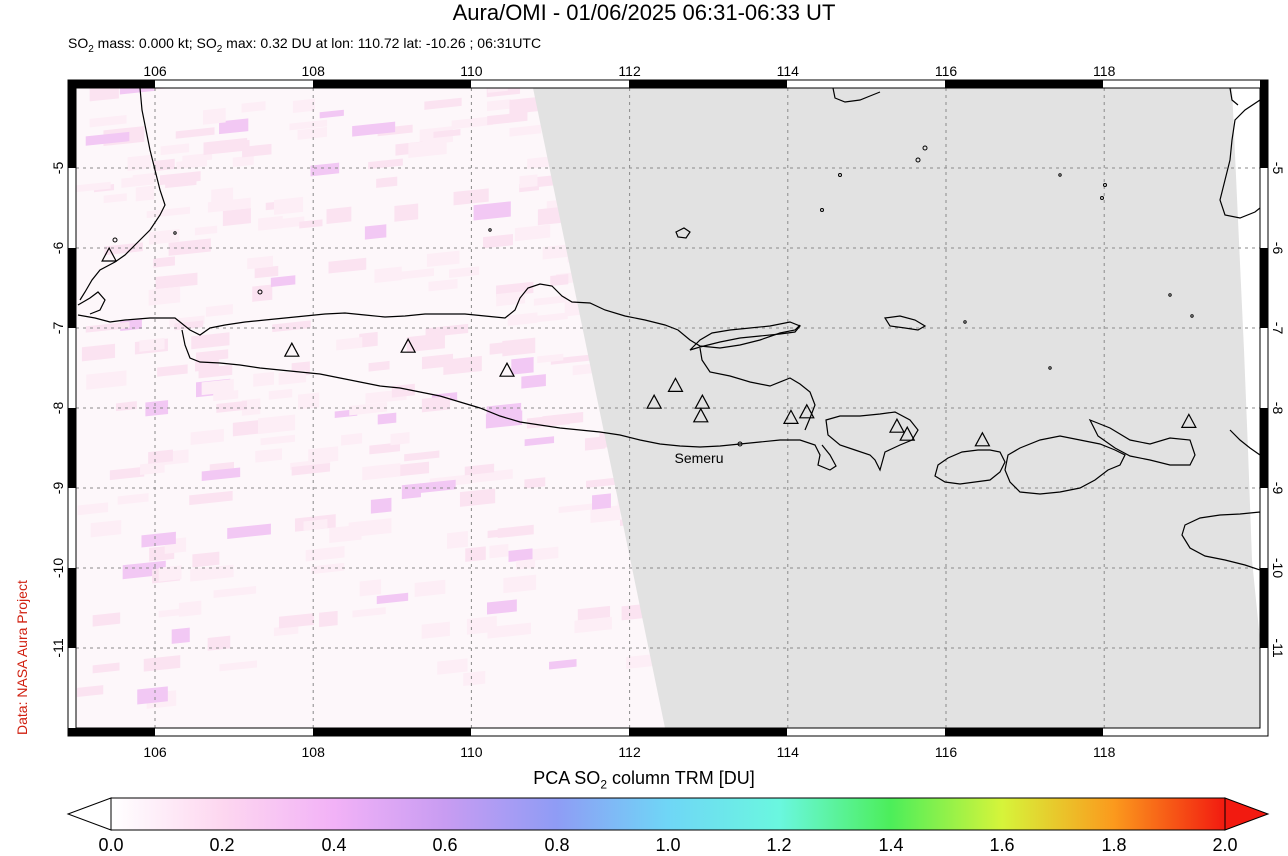  What do you see at coordinates (334, 845) in the screenshot?
I see `colorbar-tick: 0.4` at bounding box center [334, 845].